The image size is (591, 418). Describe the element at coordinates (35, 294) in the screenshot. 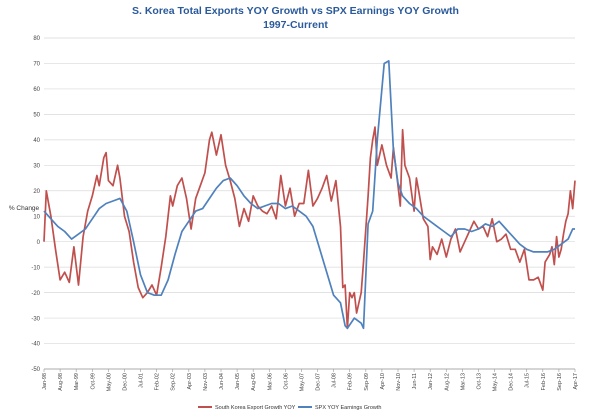

I see `y-tick-label: -20` at that location.